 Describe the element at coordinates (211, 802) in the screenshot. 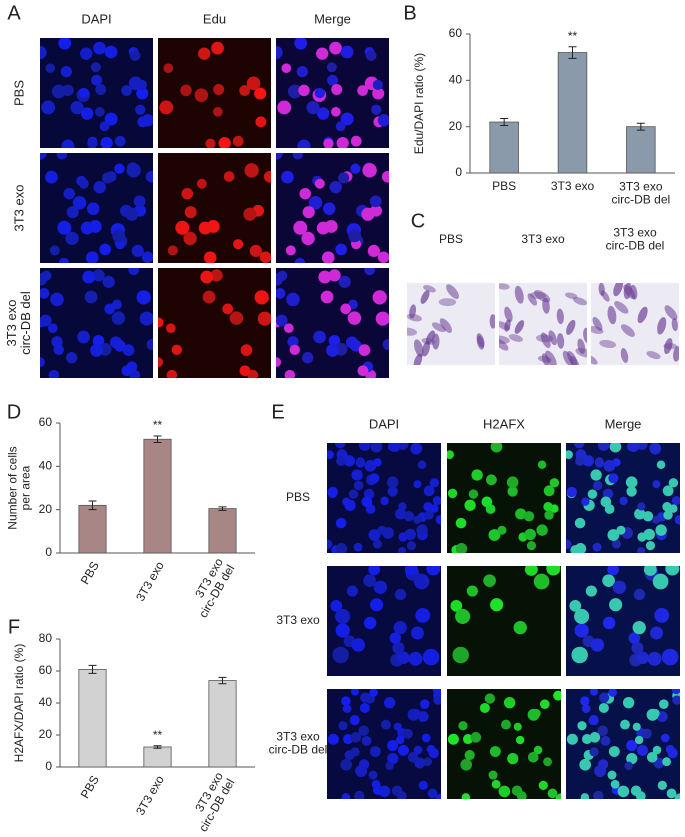

I see `x-tick-label: 3T3 exocirc-DB del` at that location.